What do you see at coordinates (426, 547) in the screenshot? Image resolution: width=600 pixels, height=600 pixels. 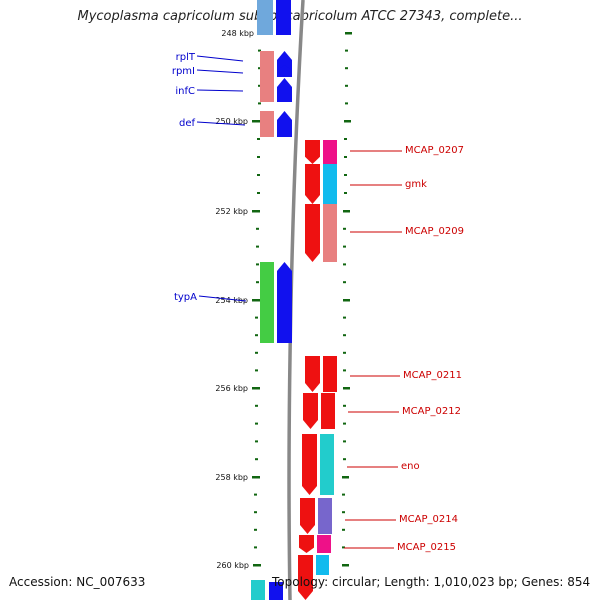 I see `gene-label-MCAP_0215: MCAP_0215` at bounding box center [426, 547].